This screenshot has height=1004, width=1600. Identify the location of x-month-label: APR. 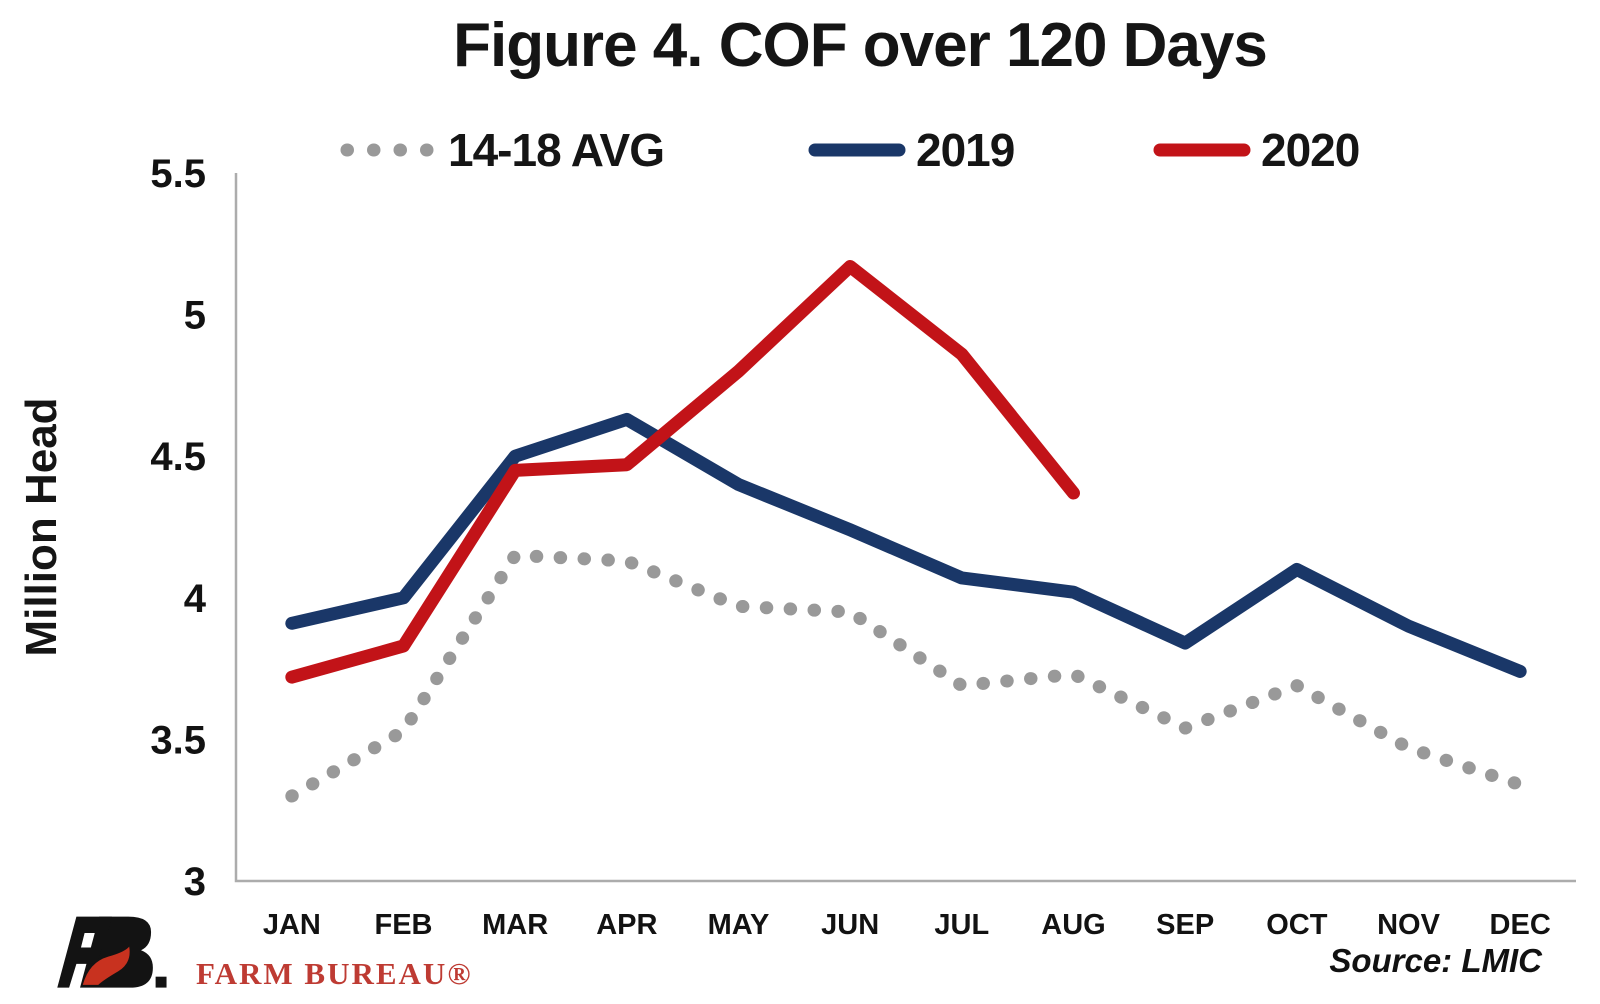
(626, 925).